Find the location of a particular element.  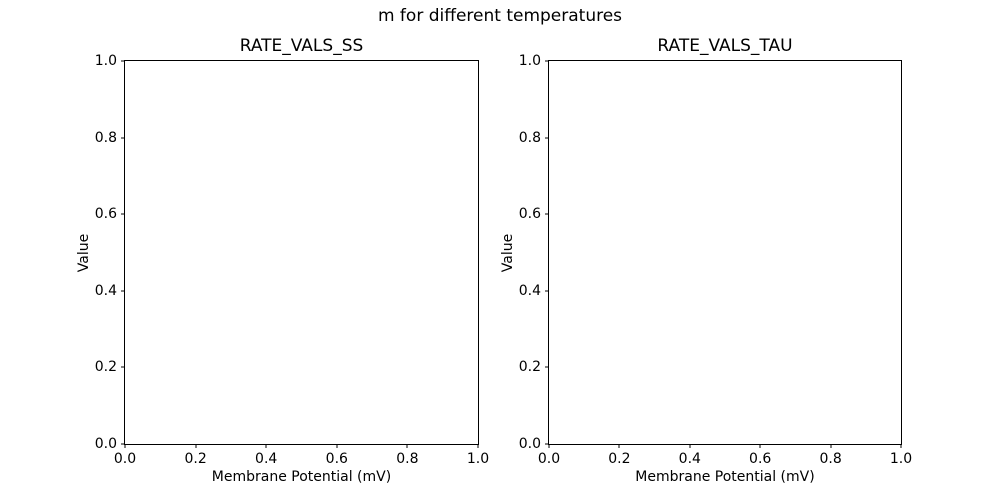

subplot-title: RATE_VALS_TAU is located at coordinates (725, 46).